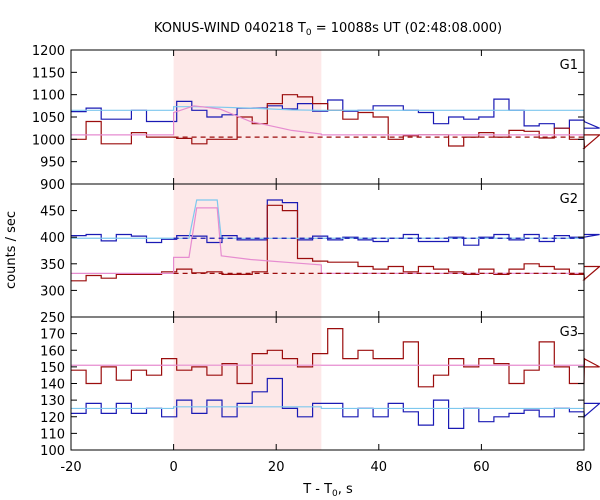 The height and width of the screenshot is (500, 600). What do you see at coordinates (48, 73) in the screenshot?
I see `y-tick-label: 1150` at bounding box center [48, 73].